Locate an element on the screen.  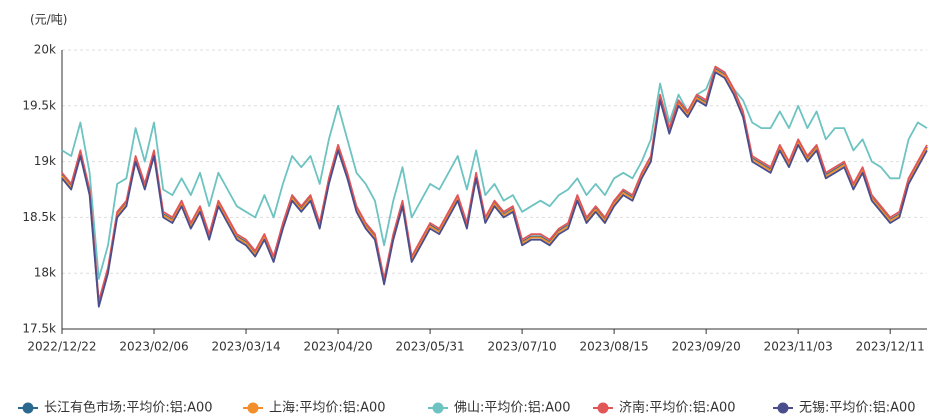
x-tick-label: 2023/08/15 is located at coordinates (614, 347).